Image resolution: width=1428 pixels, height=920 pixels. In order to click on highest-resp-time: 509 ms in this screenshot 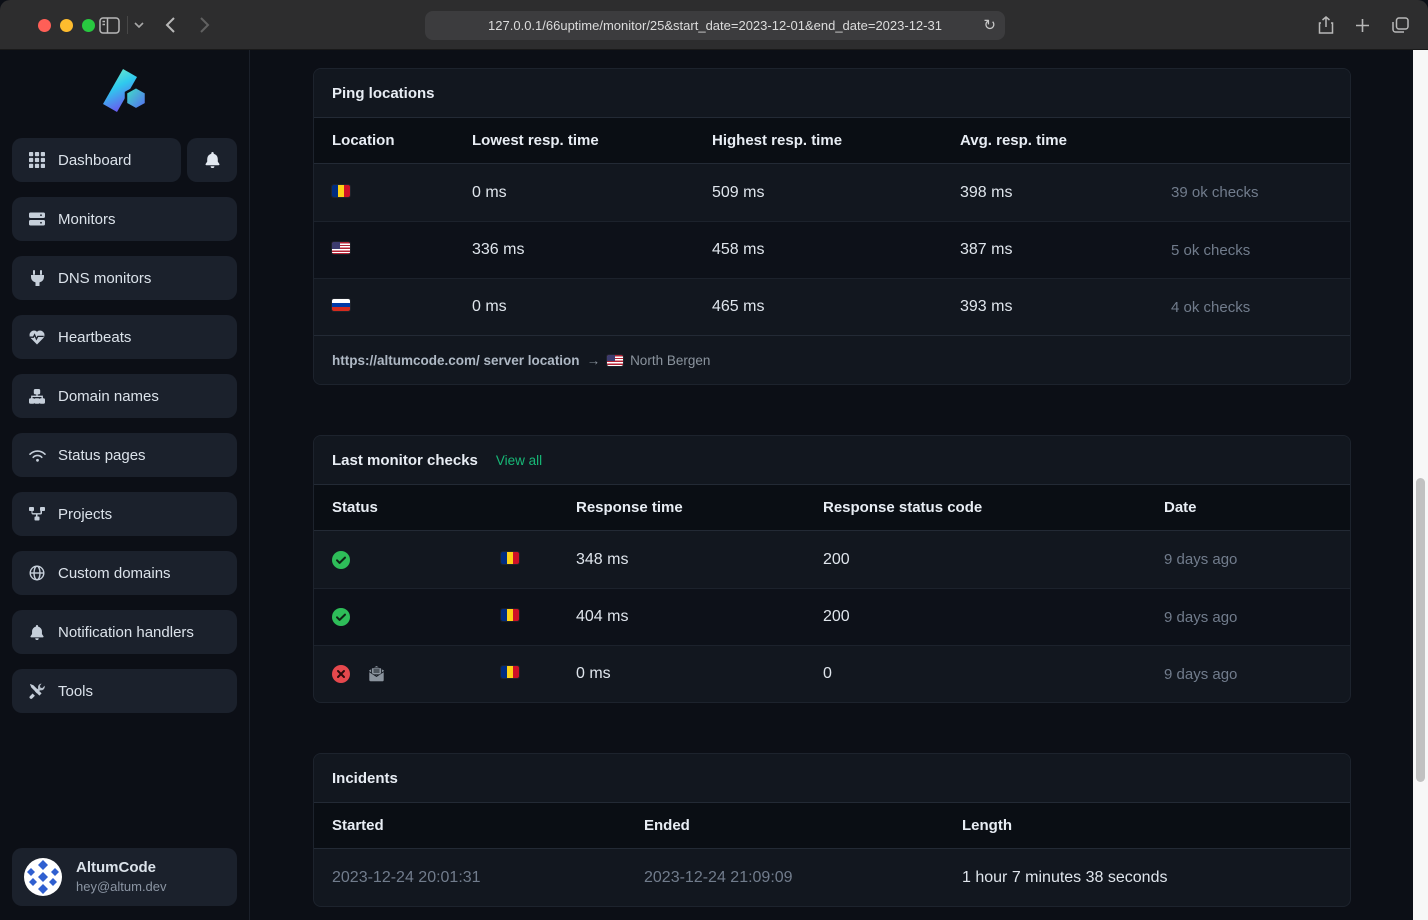, I will do `click(738, 192)`.